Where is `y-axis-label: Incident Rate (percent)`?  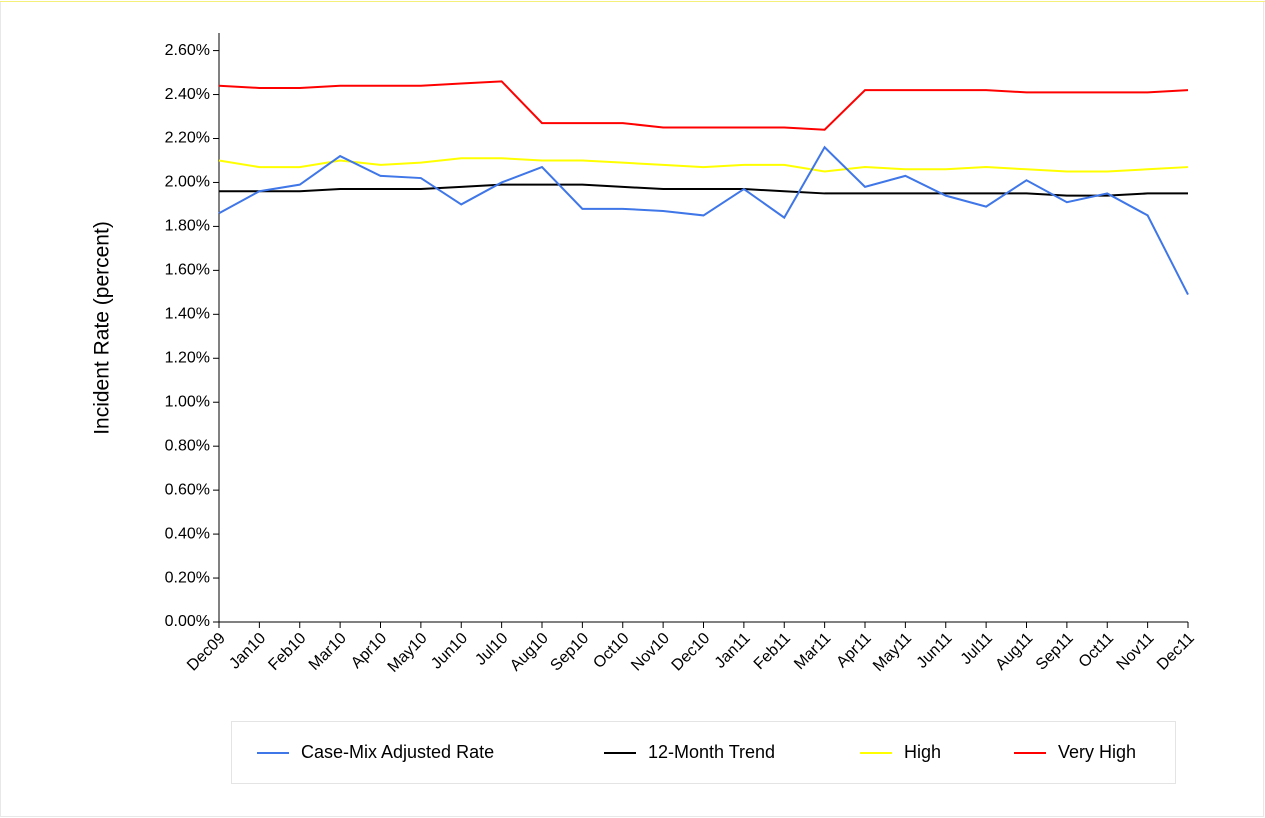 y-axis-label: Incident Rate (percent) is located at coordinates (102, 328).